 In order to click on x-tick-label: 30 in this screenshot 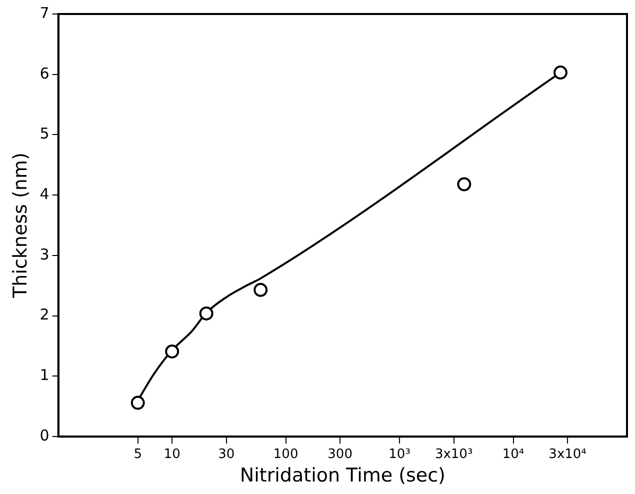, I will do `click(226, 454)`.